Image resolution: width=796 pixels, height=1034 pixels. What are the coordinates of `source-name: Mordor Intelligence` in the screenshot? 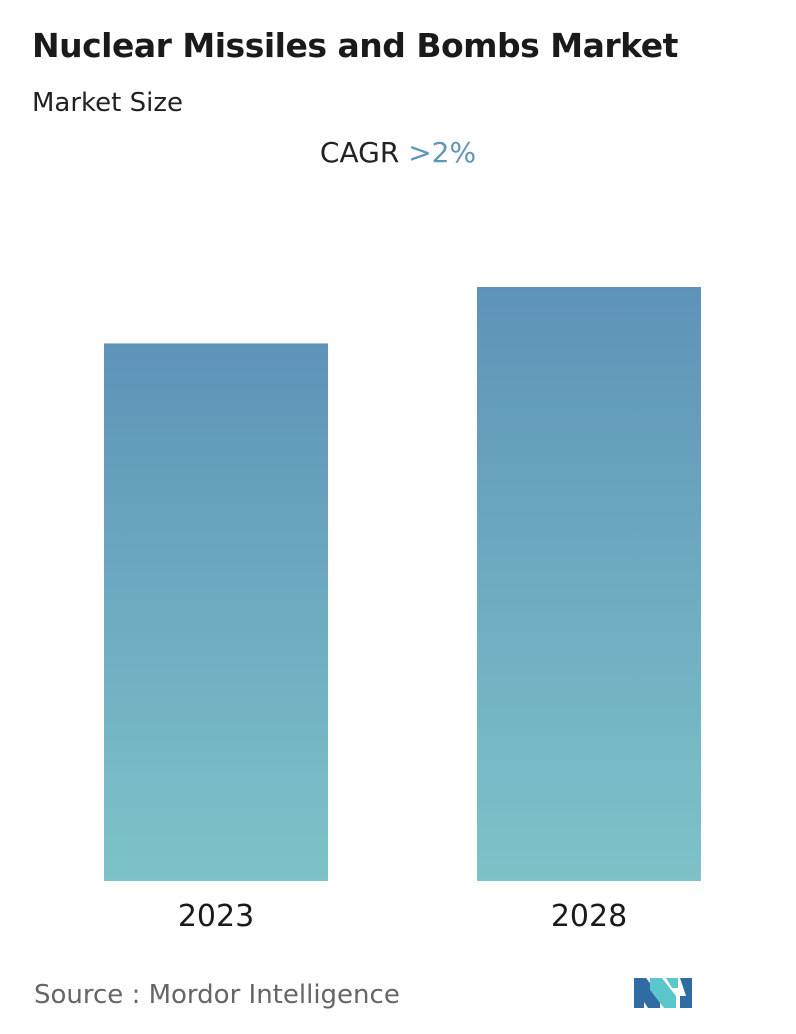 It's located at (274, 995).